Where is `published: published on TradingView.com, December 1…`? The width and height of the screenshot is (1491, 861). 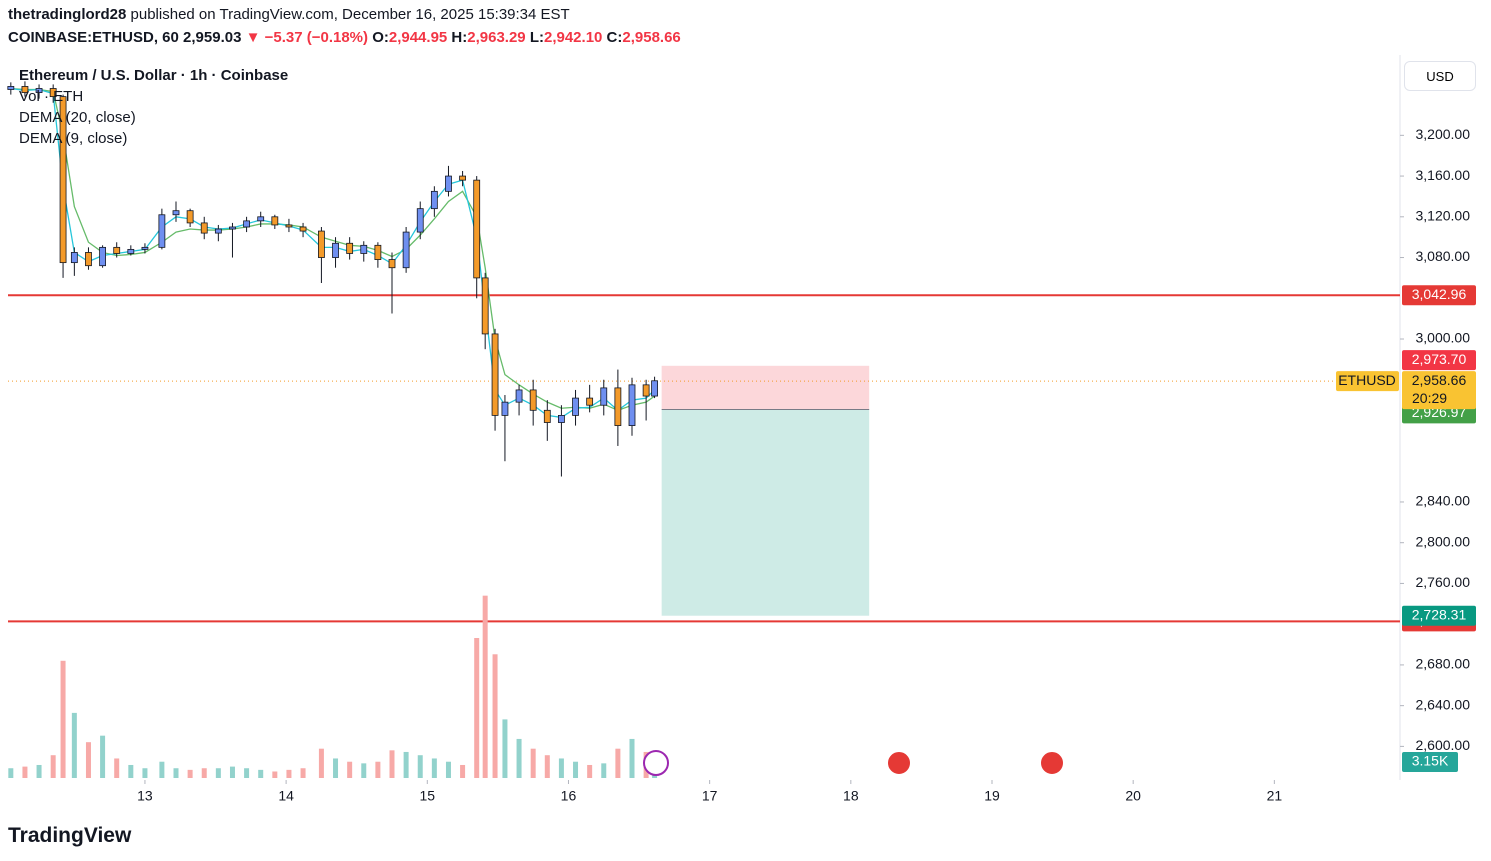
published: published on TradingView.com, December 1… is located at coordinates (350, 14).